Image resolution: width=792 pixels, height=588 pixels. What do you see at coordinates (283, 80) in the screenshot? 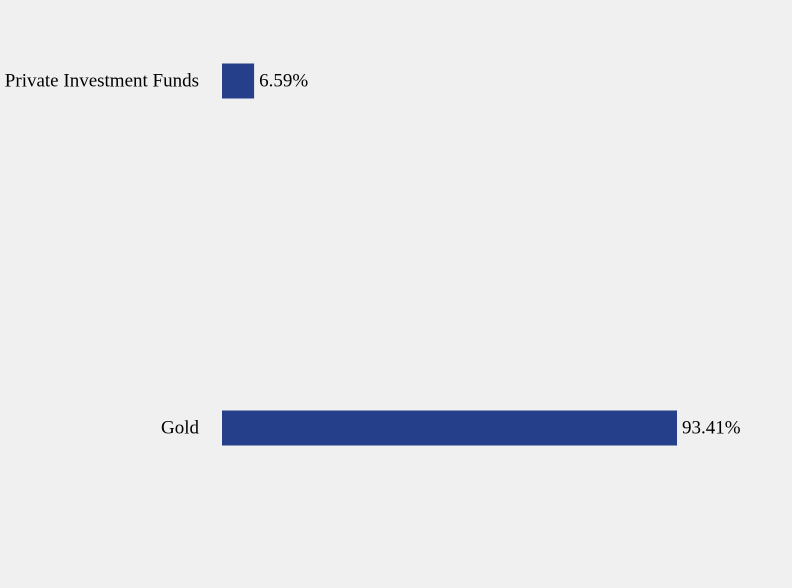
I see `value-label: 6.59%` at bounding box center [283, 80].